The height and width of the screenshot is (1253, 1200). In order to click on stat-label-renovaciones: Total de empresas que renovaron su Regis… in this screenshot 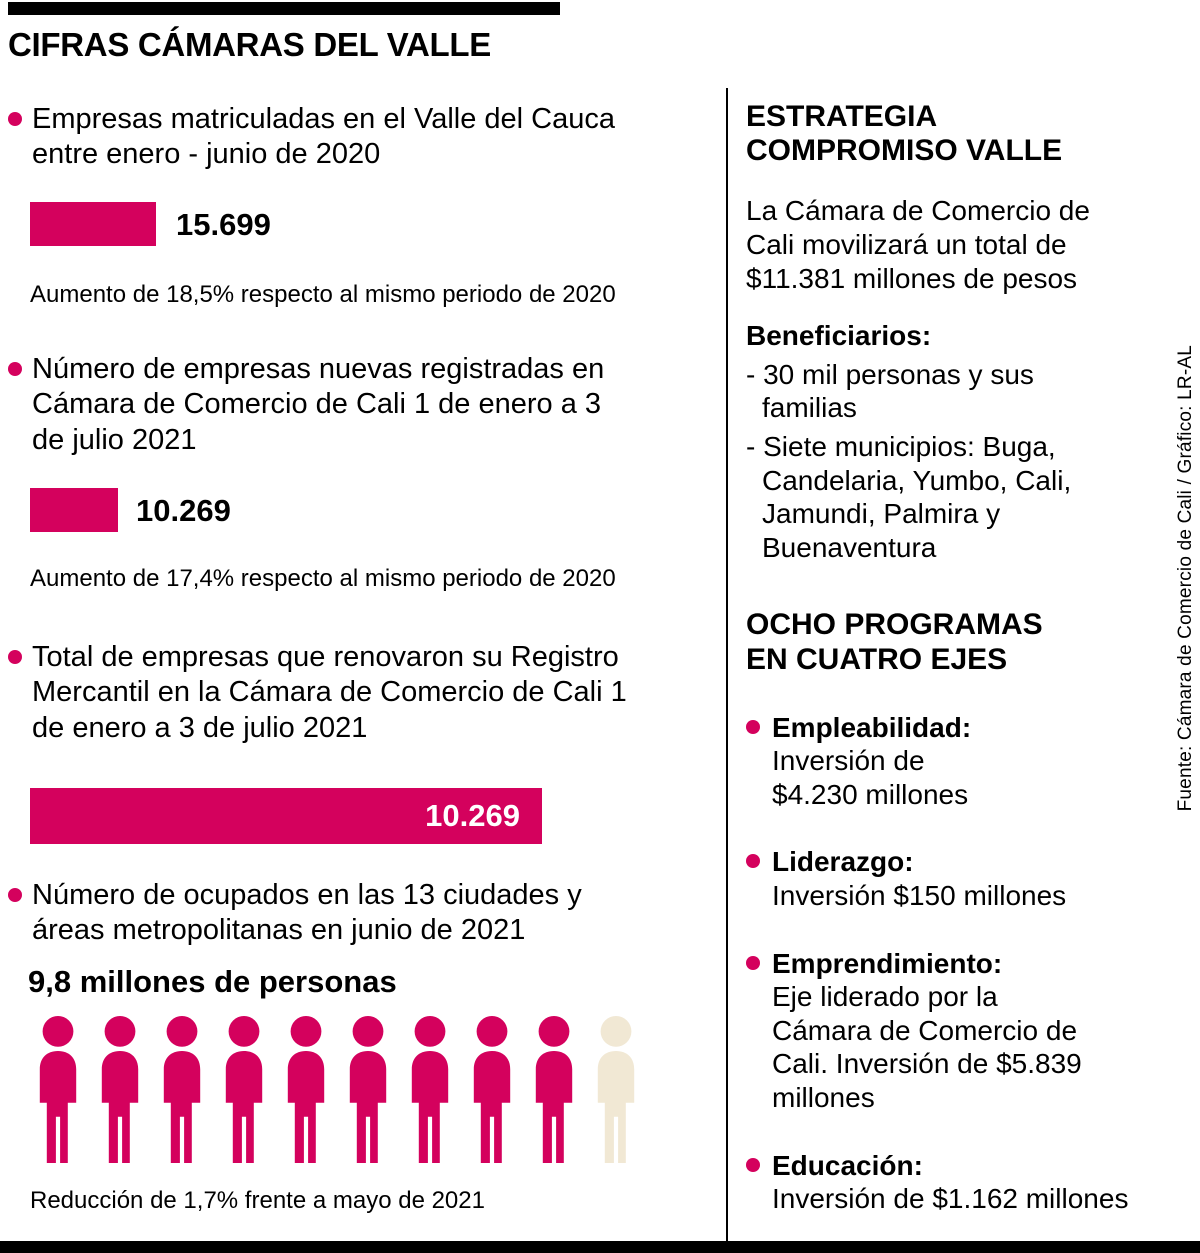, I will do `click(329, 692)`.